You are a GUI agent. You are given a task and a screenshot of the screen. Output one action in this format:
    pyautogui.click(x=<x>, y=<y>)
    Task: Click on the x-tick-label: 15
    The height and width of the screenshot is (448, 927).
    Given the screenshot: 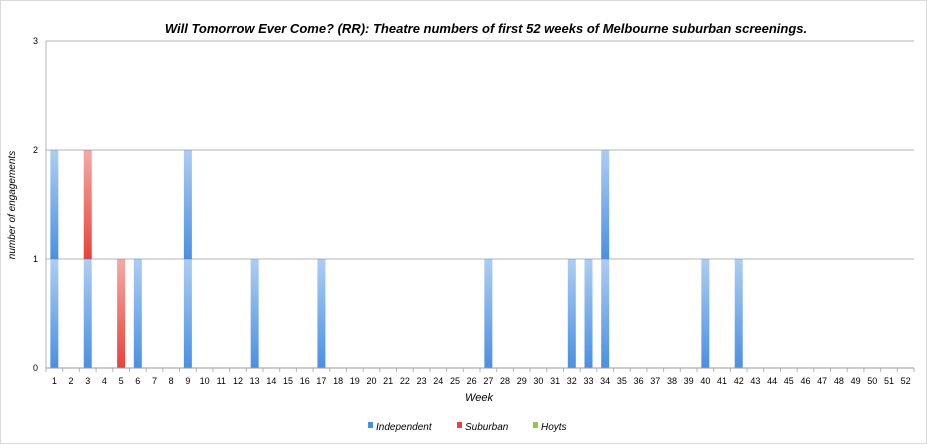 What is the action you would take?
    pyautogui.click(x=288, y=381)
    